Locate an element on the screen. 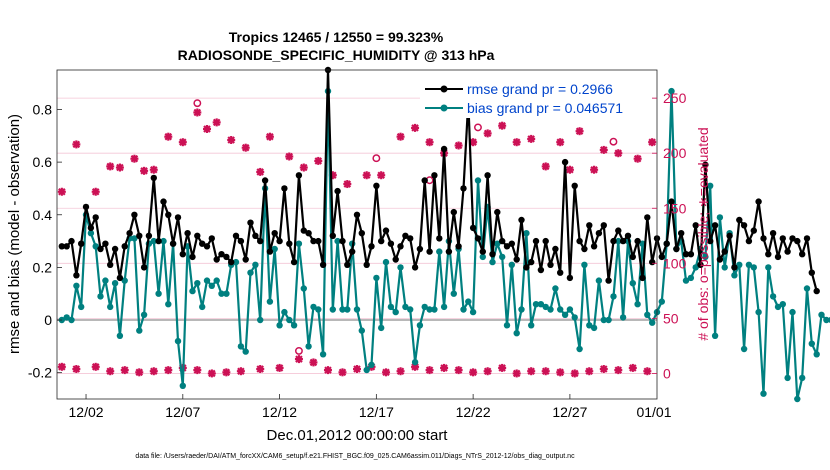 This screenshot has height=470, width=830. y-left-tick-label-1: 0 is located at coordinates (48, 320).